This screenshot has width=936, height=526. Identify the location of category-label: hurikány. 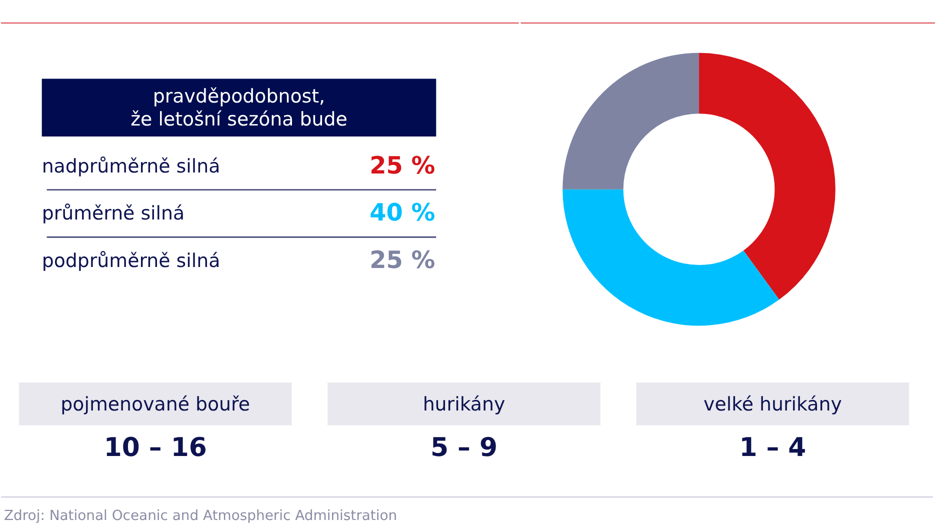
(464, 404).